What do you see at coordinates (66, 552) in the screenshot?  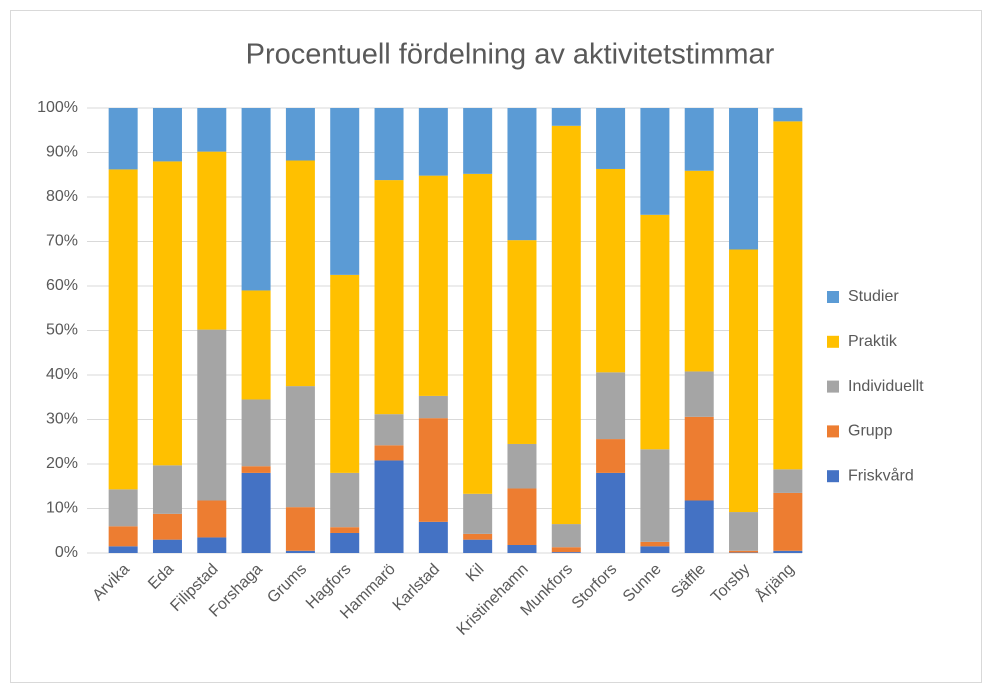 I see `y-tick-label: 0%` at bounding box center [66, 552].